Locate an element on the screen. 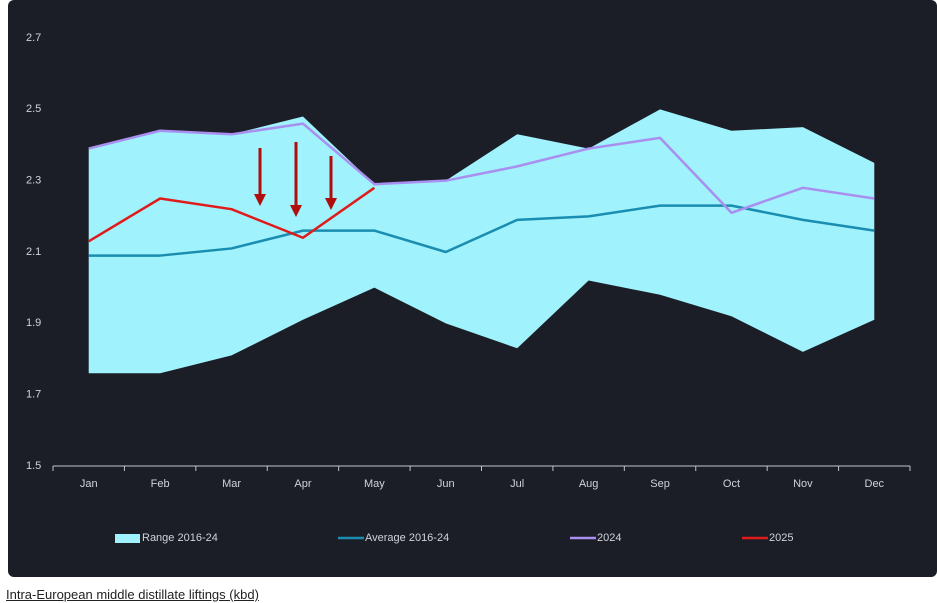  x-tick-label: Jan is located at coordinates (89, 484).